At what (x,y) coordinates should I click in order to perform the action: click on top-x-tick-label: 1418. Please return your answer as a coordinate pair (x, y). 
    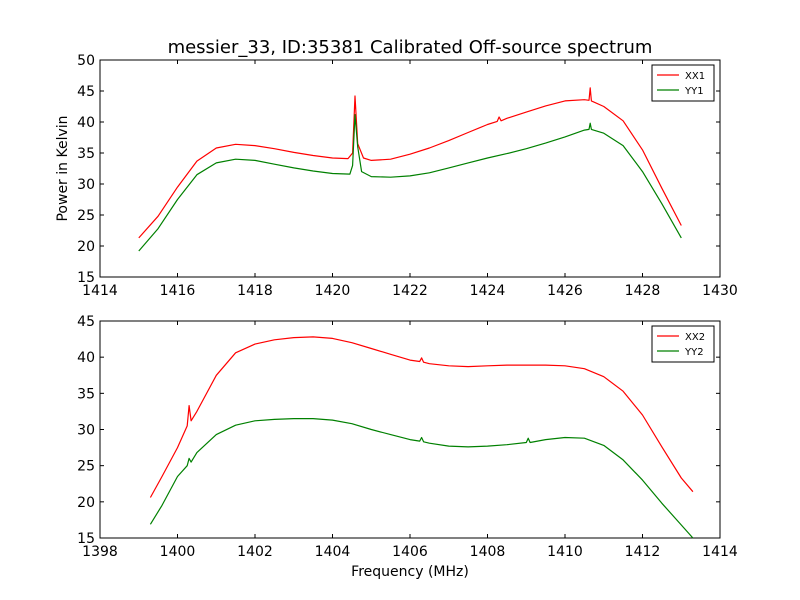
    Looking at the image, I should click on (255, 291).